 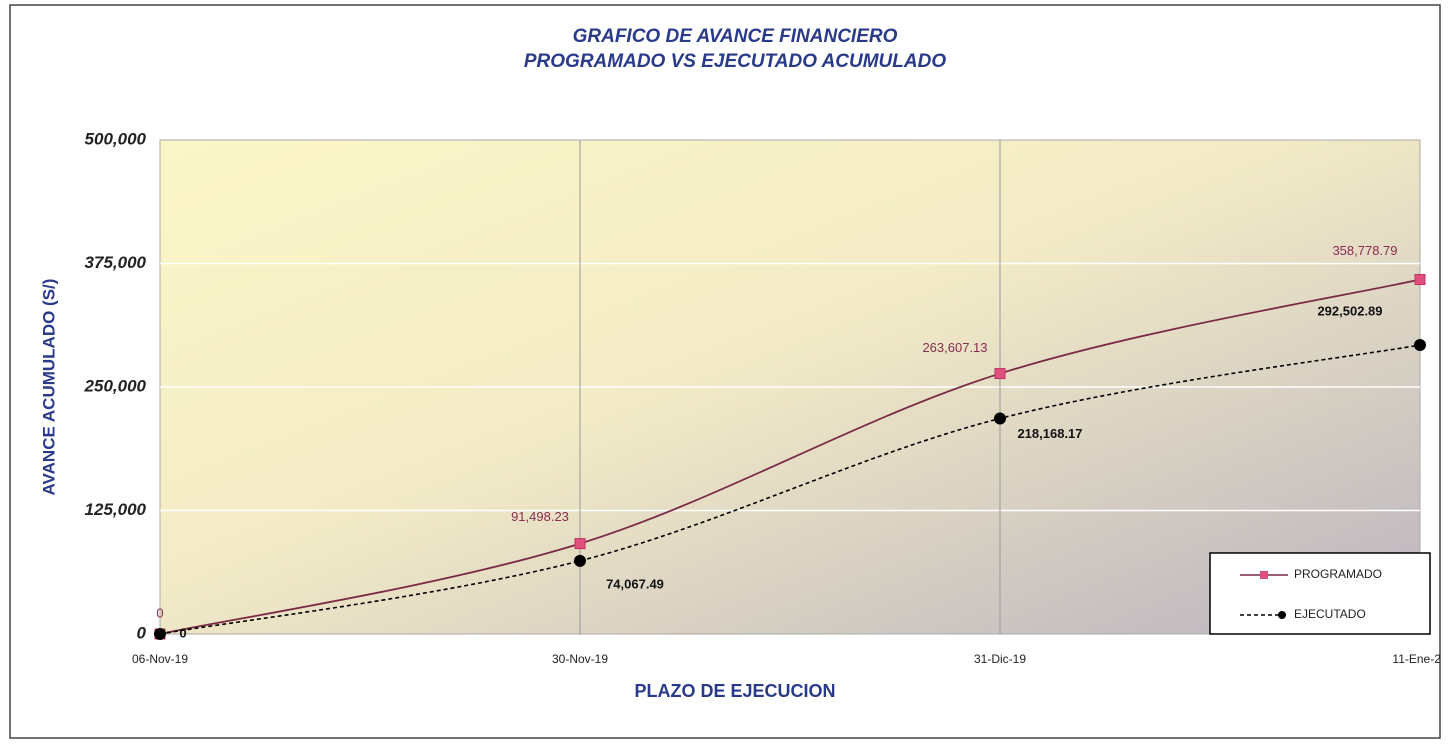 I want to click on x-tick-label: 30-Nov-19, so click(x=580, y=659).